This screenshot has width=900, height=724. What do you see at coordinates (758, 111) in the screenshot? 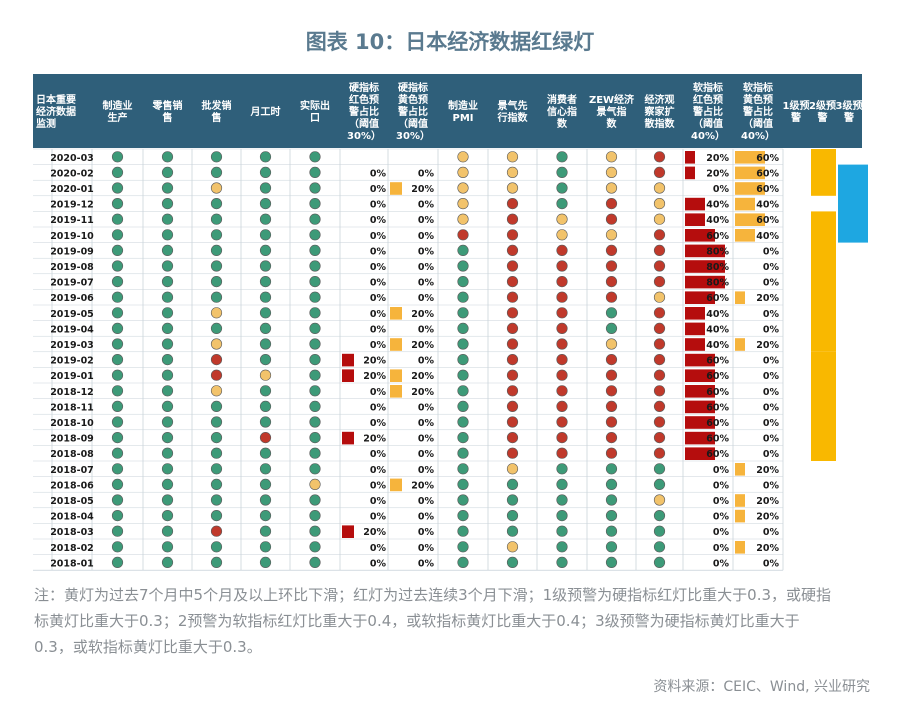
I see `column-header: 软指标黄色预警占比（阈值 40%）` at bounding box center [758, 111].